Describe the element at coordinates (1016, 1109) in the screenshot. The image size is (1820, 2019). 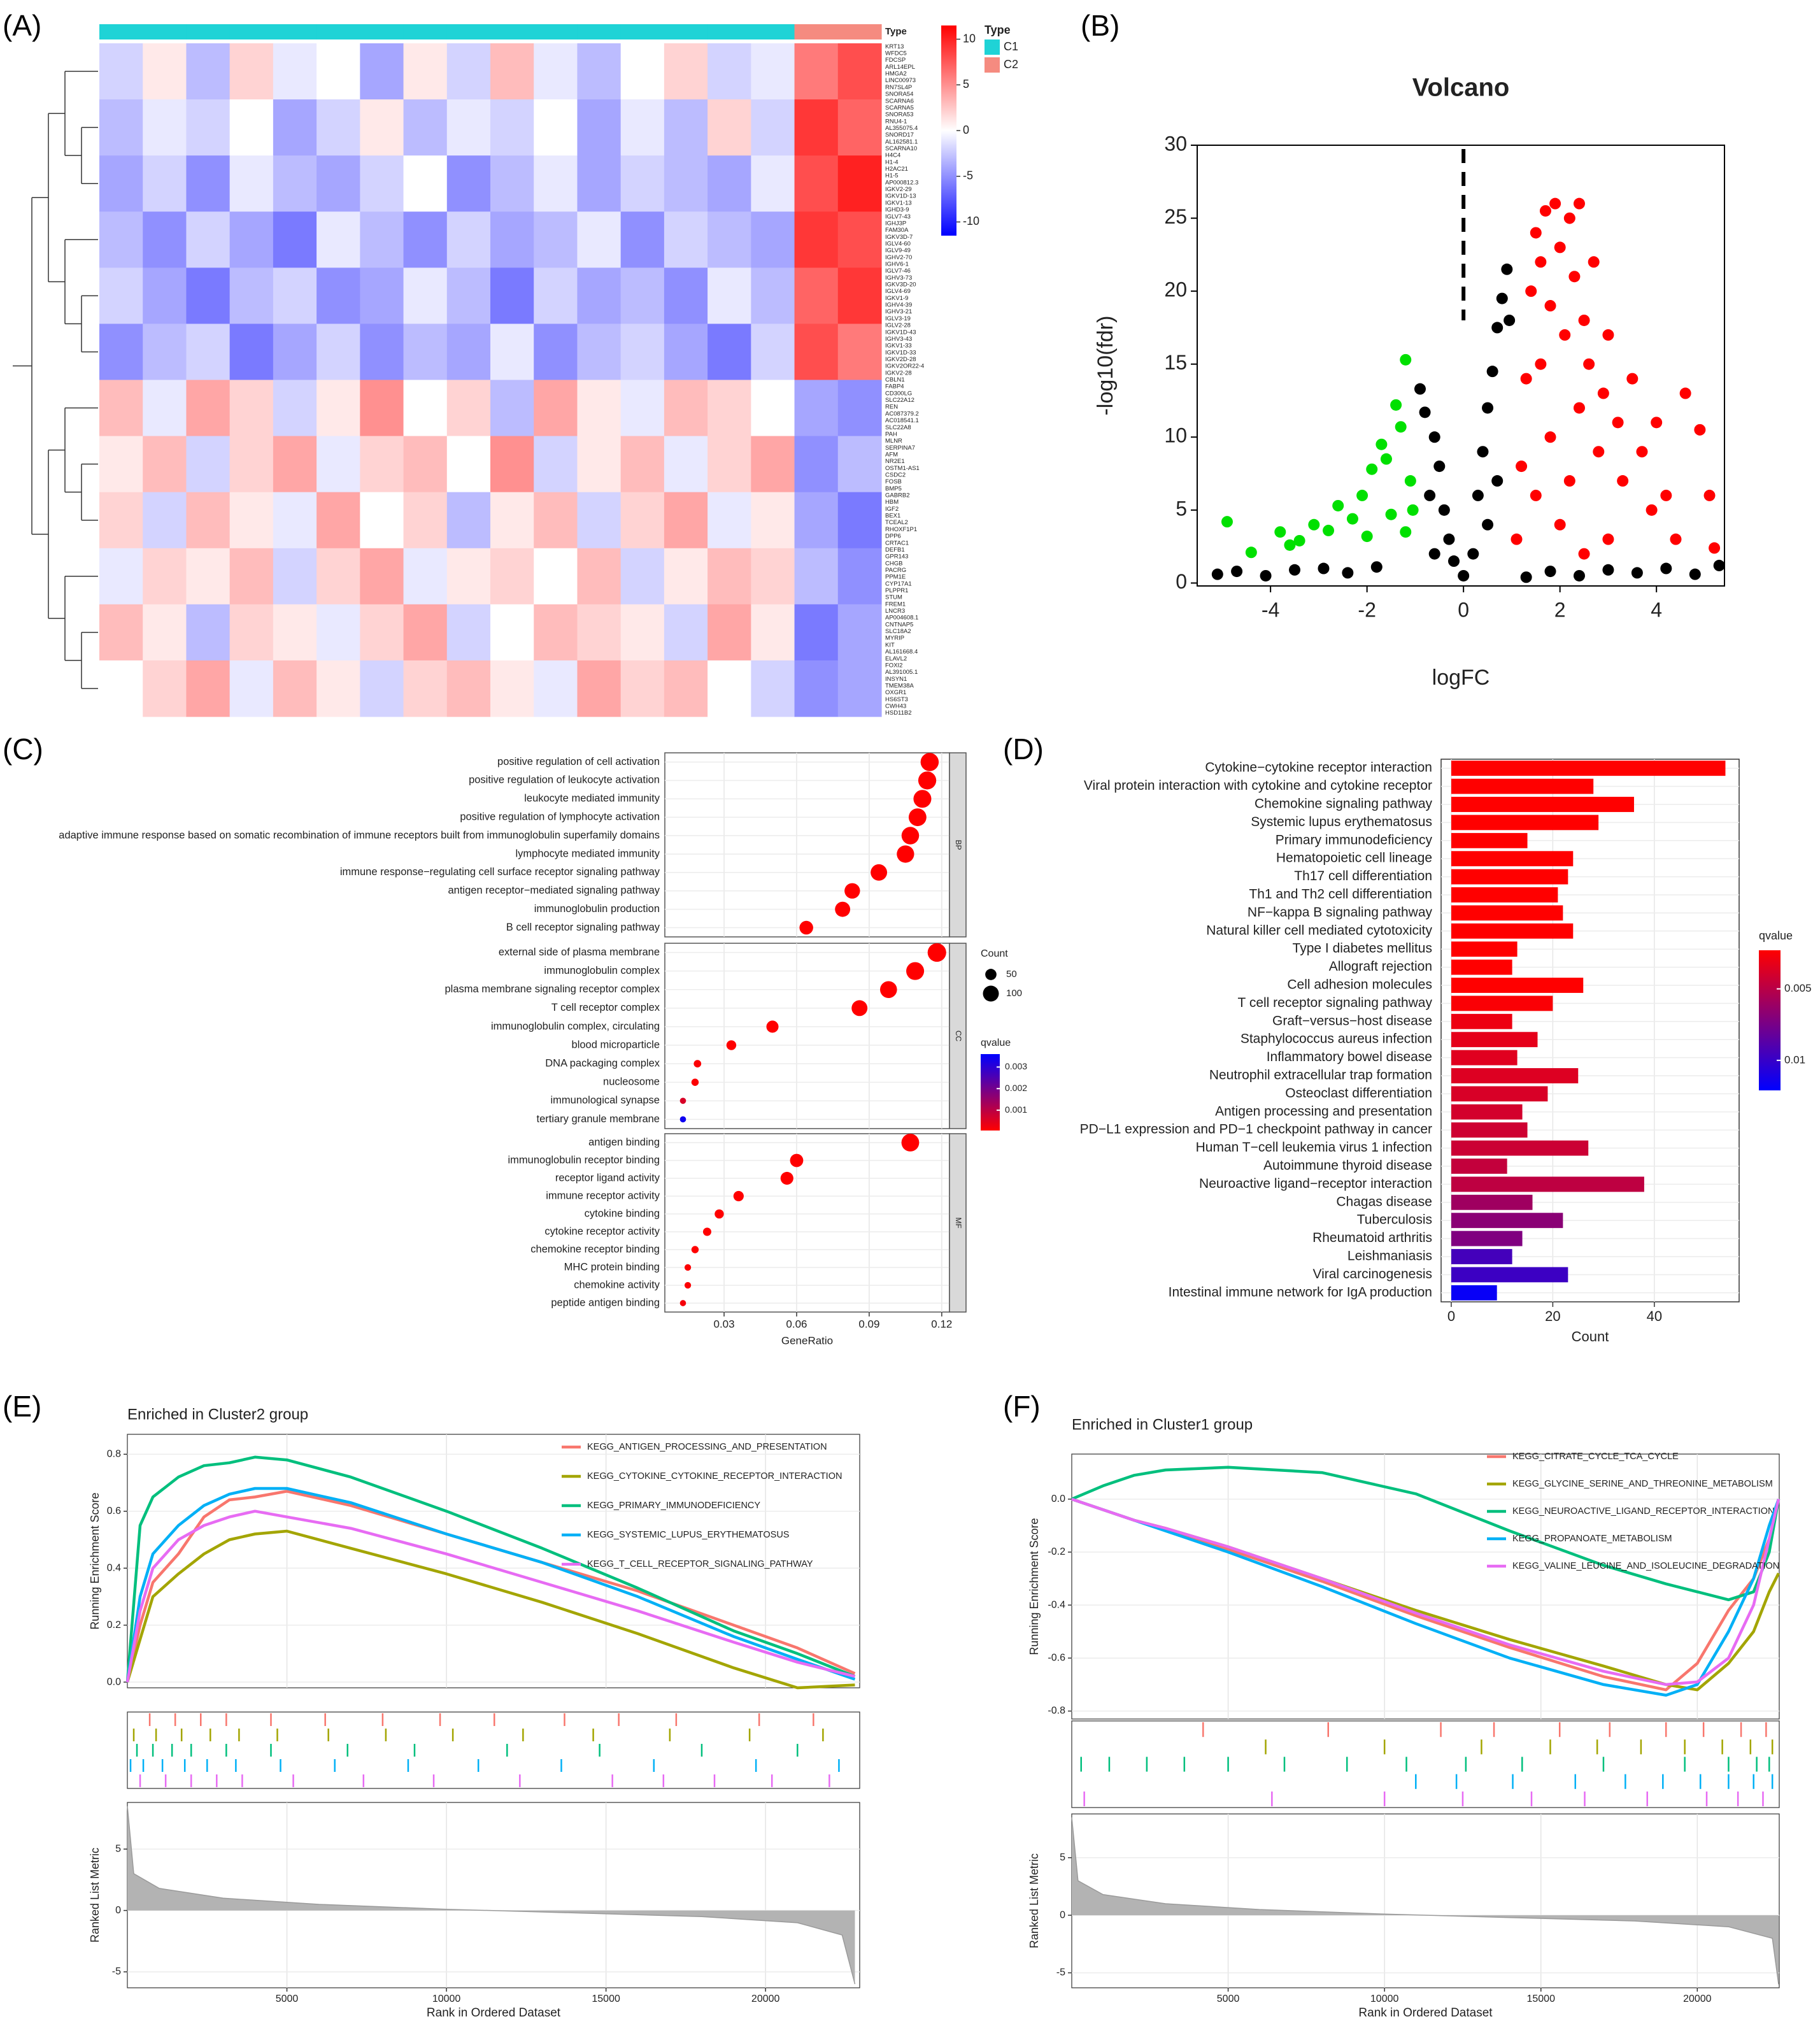
I see `legend-tick-label: 0.001` at that location.